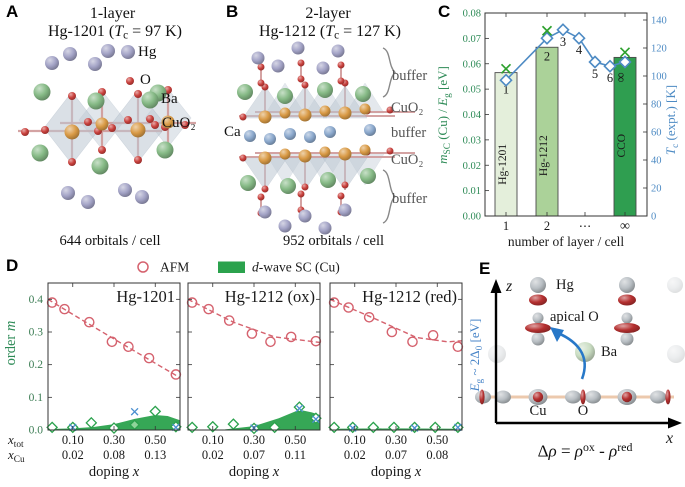 Image resolution: width=685 pixels, height=487 pixels. I want to click on ytick-left-label: 0.08, so click(472, 14).